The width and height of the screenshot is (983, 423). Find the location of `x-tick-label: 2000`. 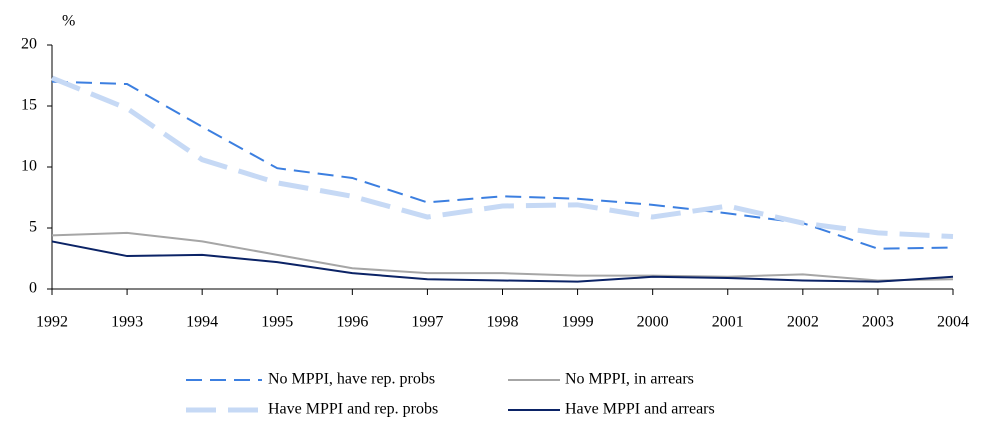

x-tick-label: 2000 is located at coordinates (653, 322).